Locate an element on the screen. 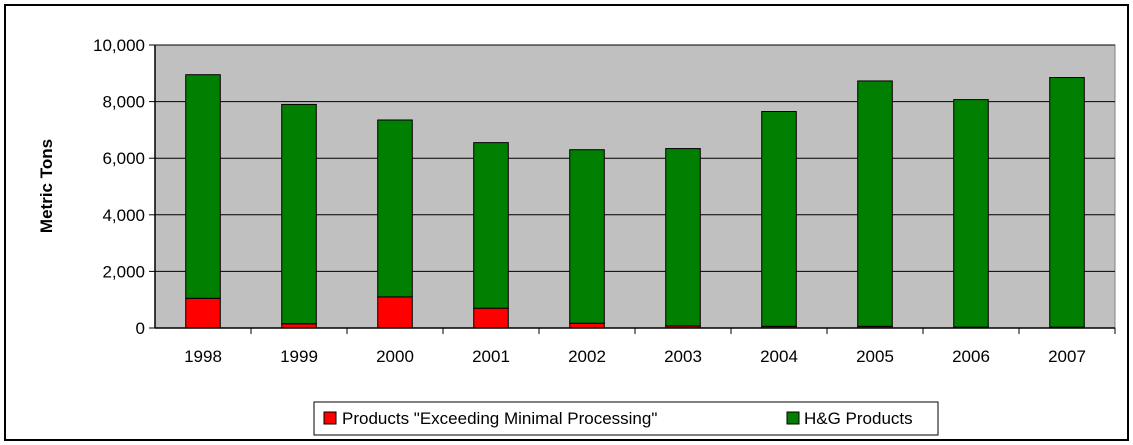 This screenshot has height=445, width=1133. y-tick-label: 8,000 is located at coordinates (123, 102).